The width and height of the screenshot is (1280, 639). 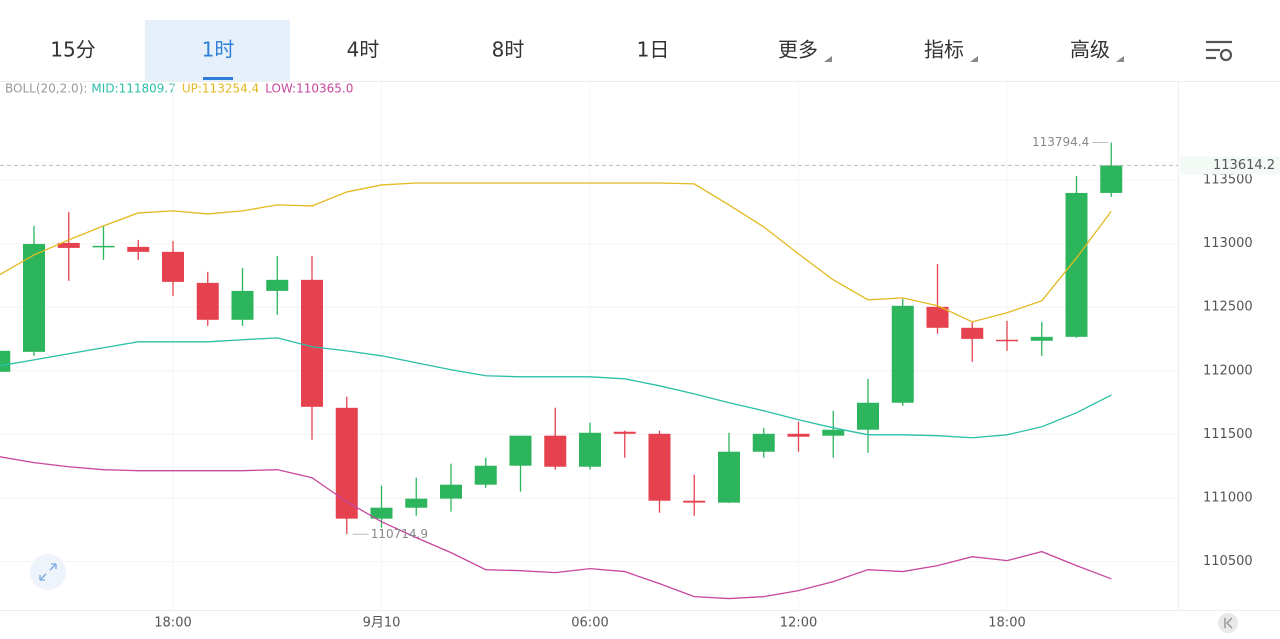 I want to click on high-label: 113794.4, so click(x=1060, y=142).